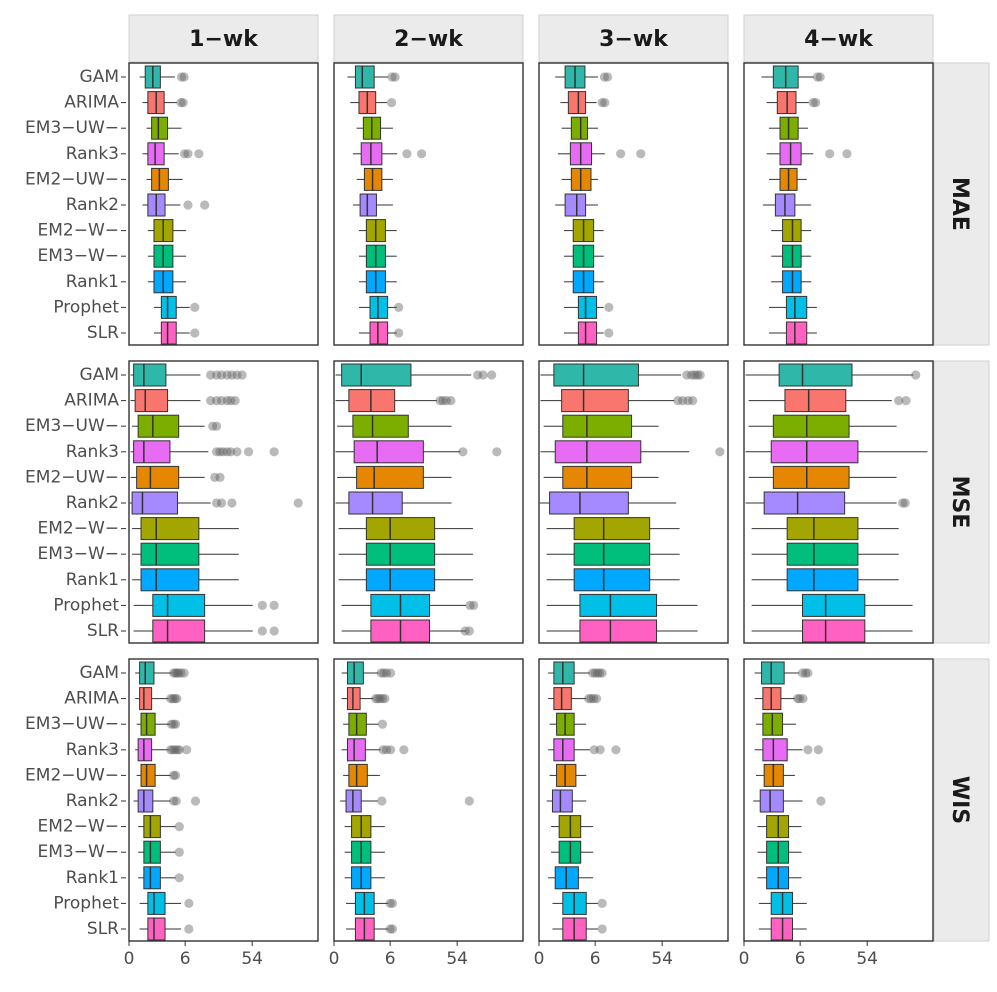  What do you see at coordinates (838, 800) in the screenshot?
I see `panel-wis-4-wk` at bounding box center [838, 800].